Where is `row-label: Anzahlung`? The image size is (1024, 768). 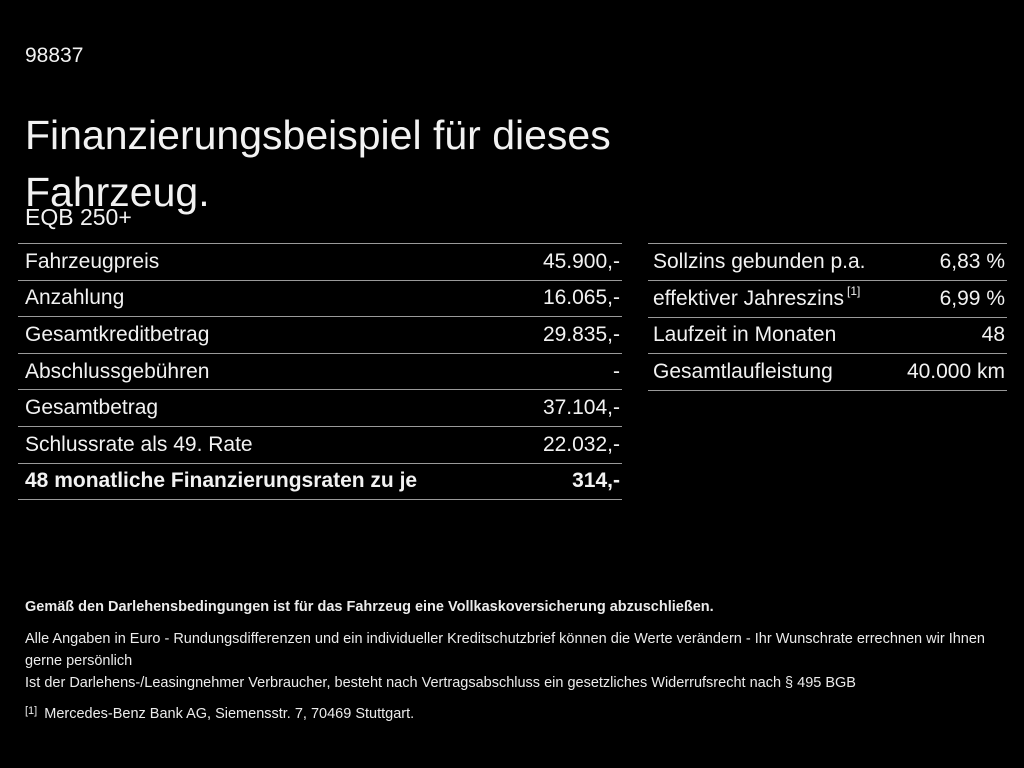 row-label: Anzahlung is located at coordinates (75, 298).